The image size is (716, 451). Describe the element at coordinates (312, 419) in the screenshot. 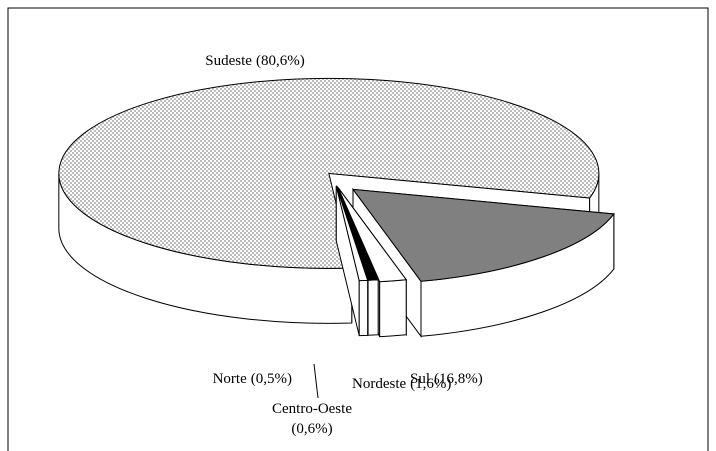

I see `data-label: Centro-Oeste (0,6%)` at that location.